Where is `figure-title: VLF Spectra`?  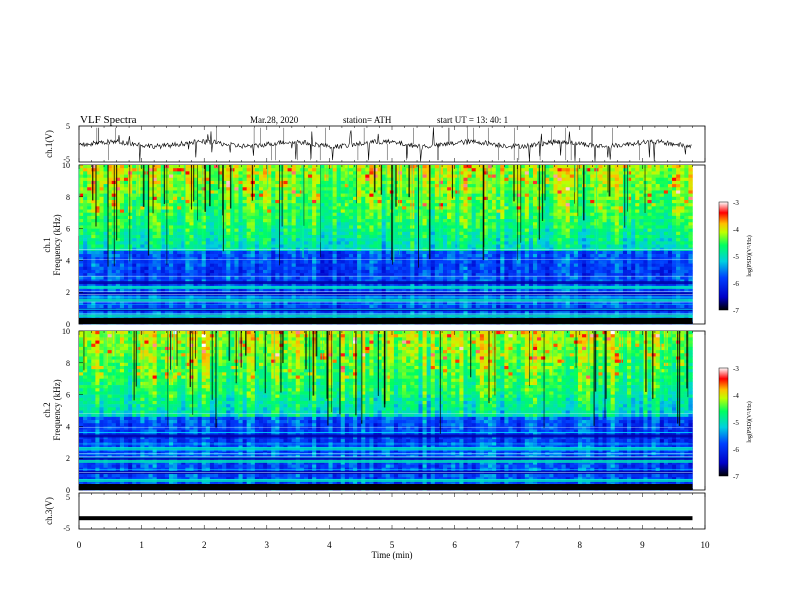 figure-title: VLF Spectra is located at coordinates (108, 120).